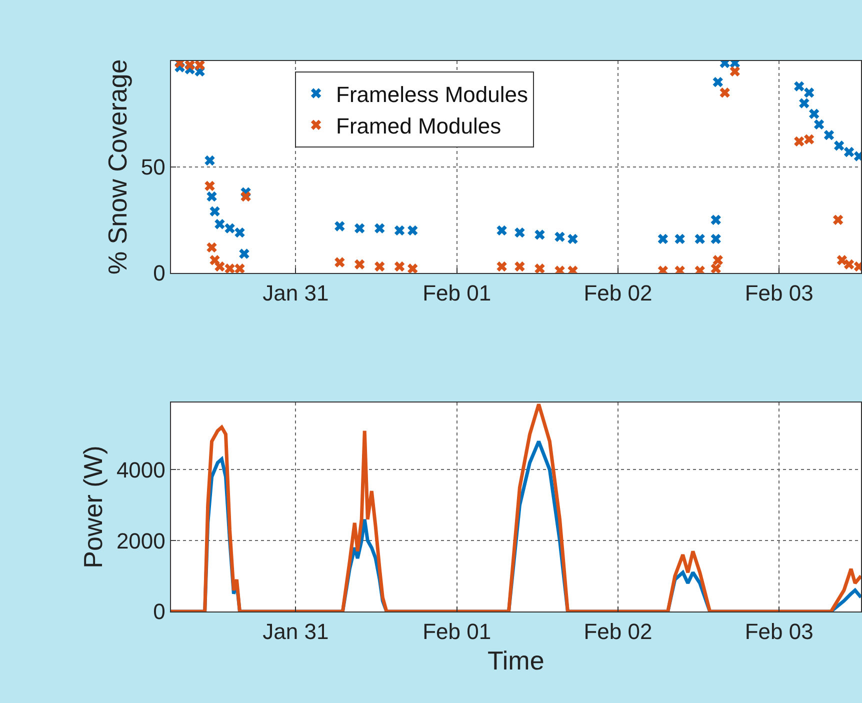  Describe the element at coordinates (141, 469) in the screenshot. I see `y-tick-label: 4000` at that location.